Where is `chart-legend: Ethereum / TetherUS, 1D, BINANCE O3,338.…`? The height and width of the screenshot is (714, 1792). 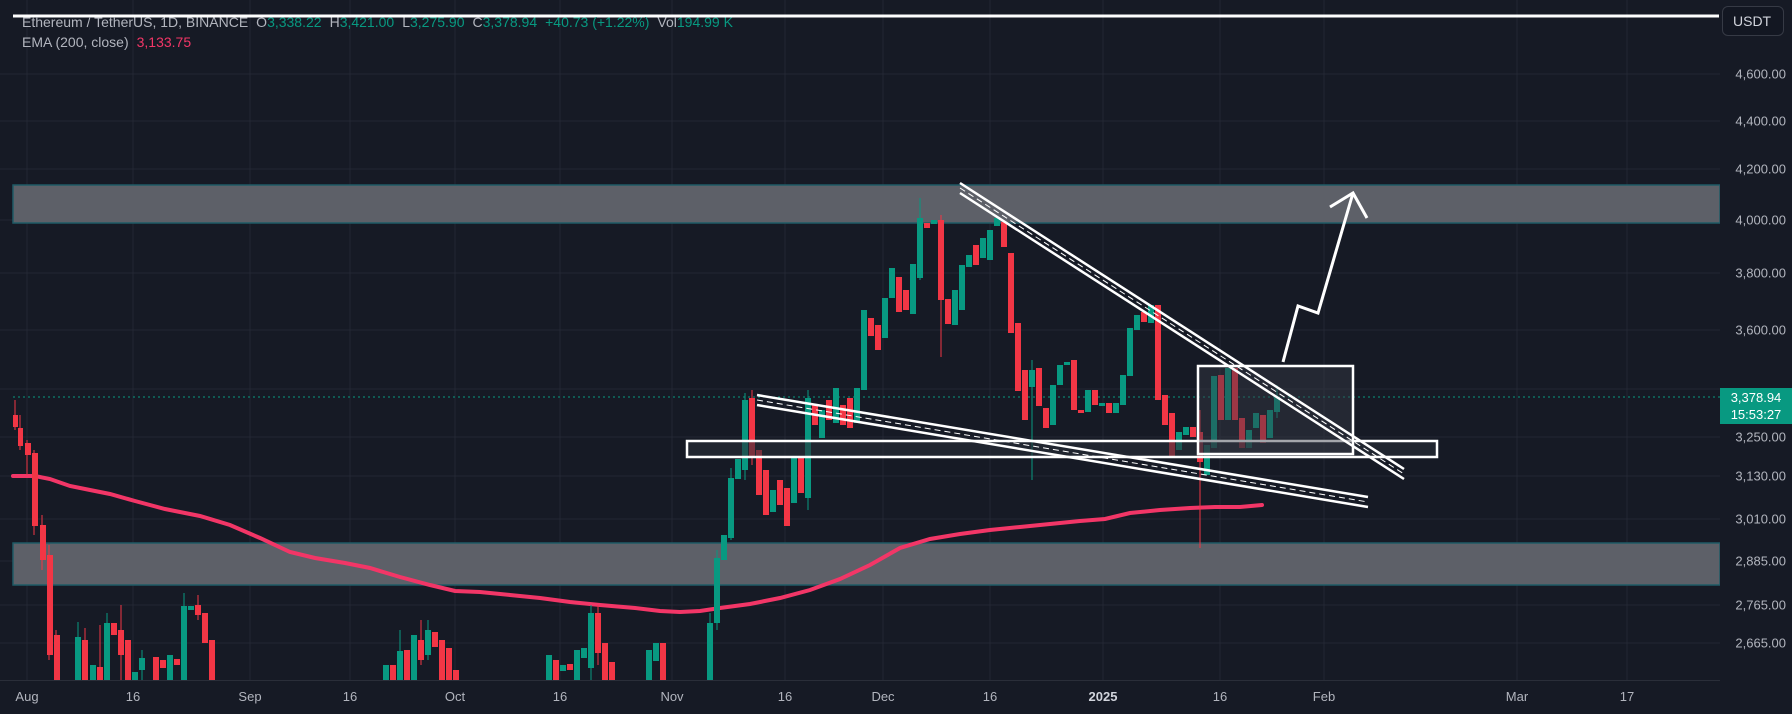
chart-legend: Ethereum / TetherUS, 1D, BINANCE O3,338.… is located at coordinates (377, 32).